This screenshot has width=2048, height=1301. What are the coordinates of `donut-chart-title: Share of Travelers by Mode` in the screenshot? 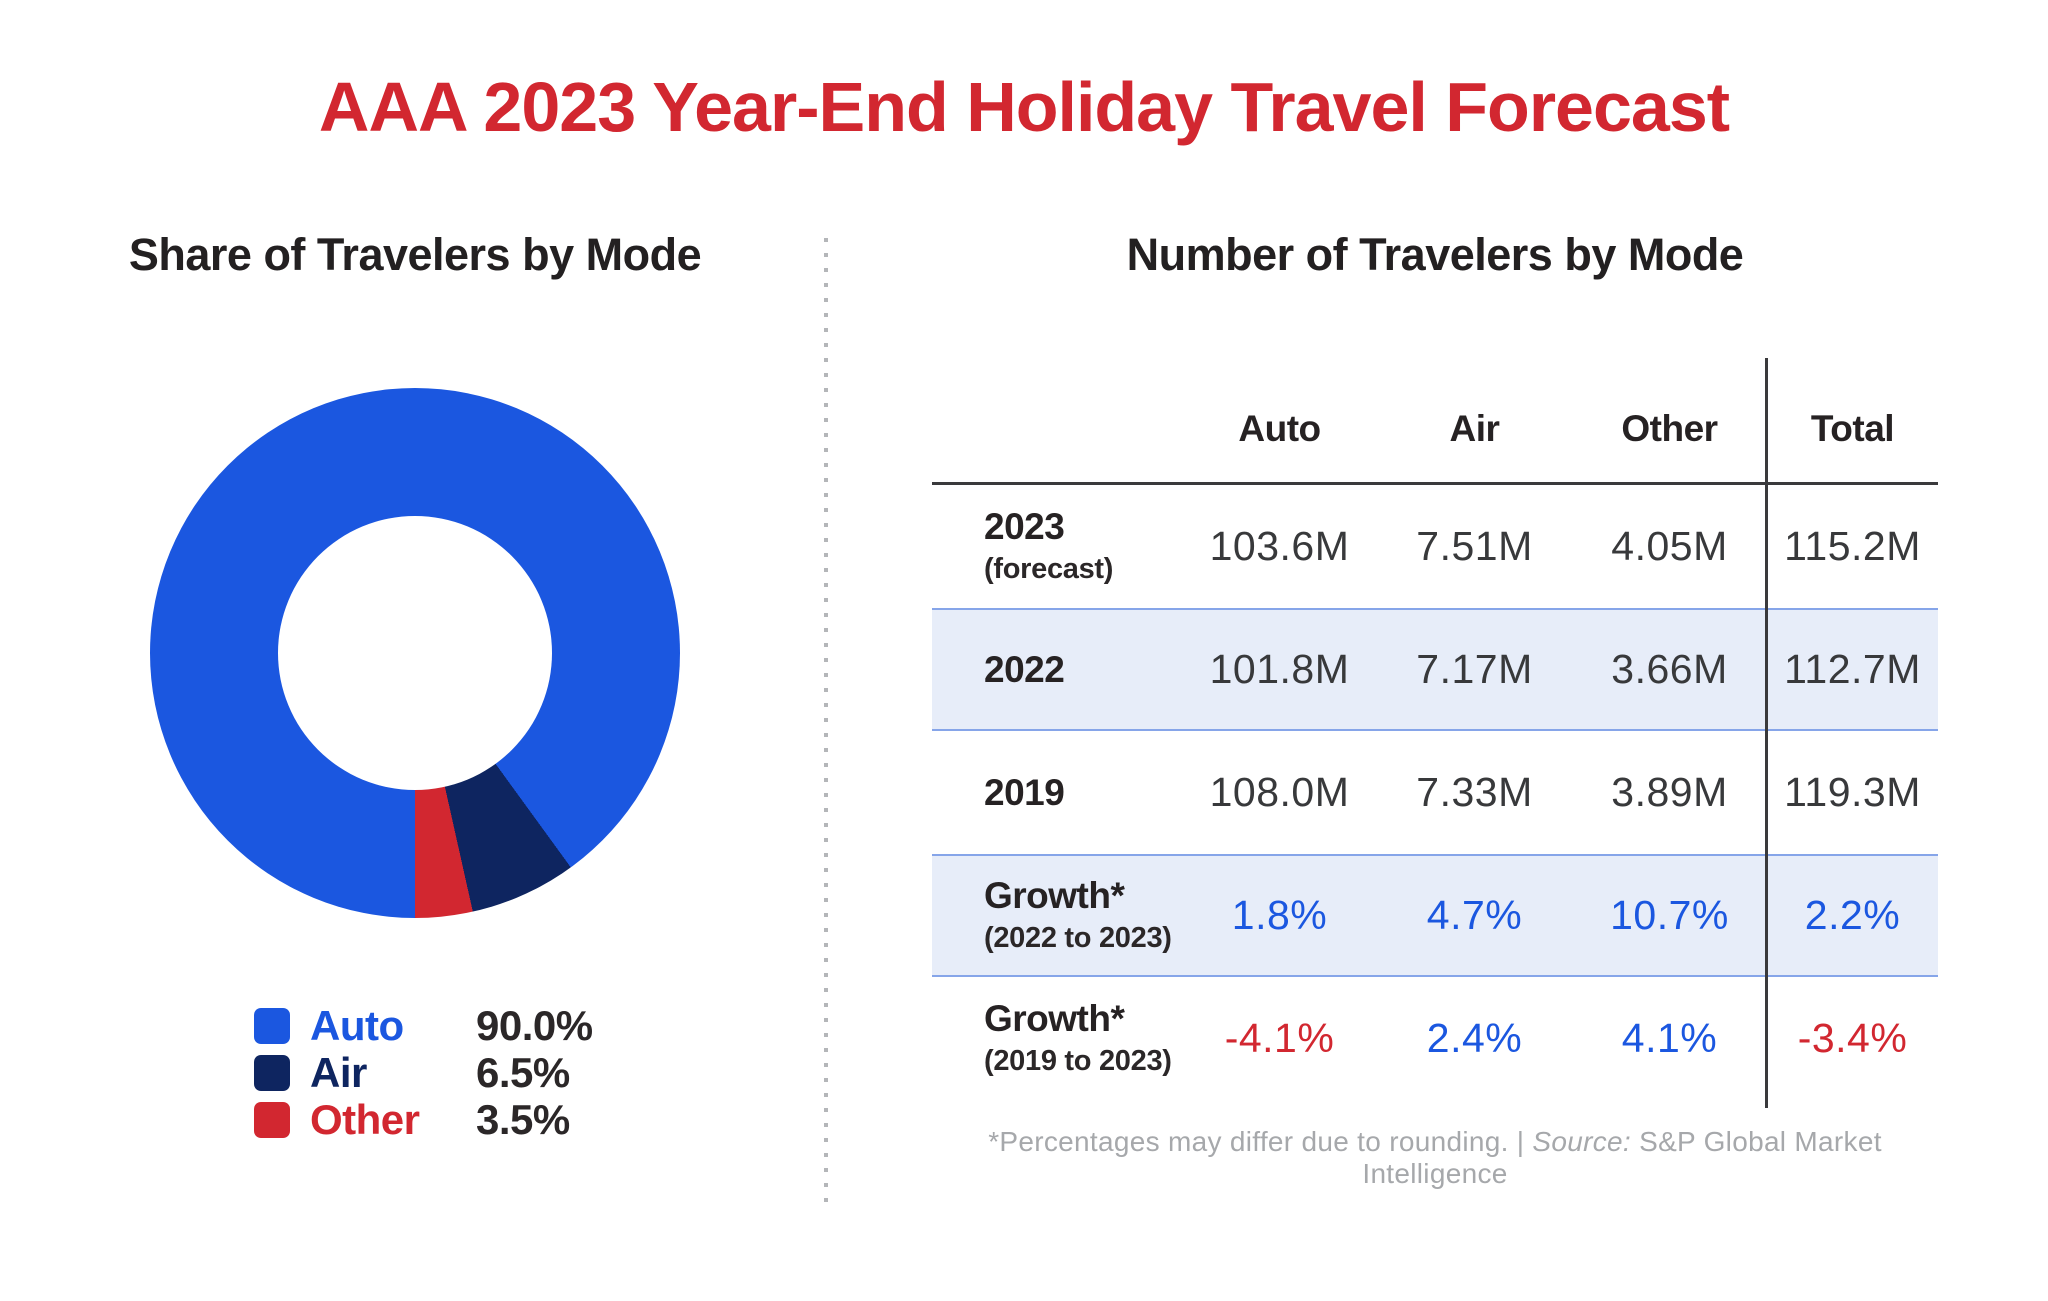 It's located at (415, 254).